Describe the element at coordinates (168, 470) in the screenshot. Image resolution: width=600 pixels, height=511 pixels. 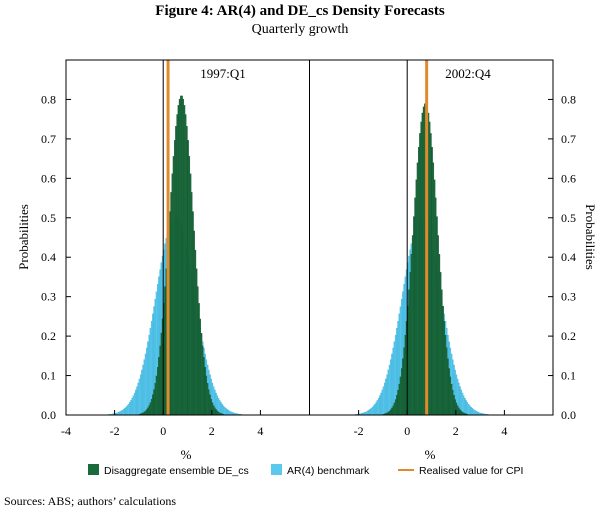
I see `legend-item-de-cs: Disaggregate ensemble DE_cs` at that location.